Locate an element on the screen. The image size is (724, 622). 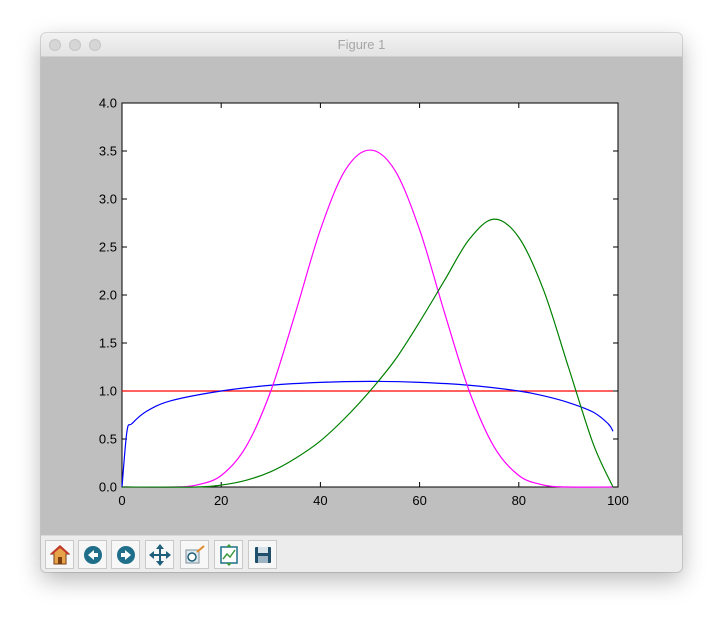
close-window-button is located at coordinates (55, 45).